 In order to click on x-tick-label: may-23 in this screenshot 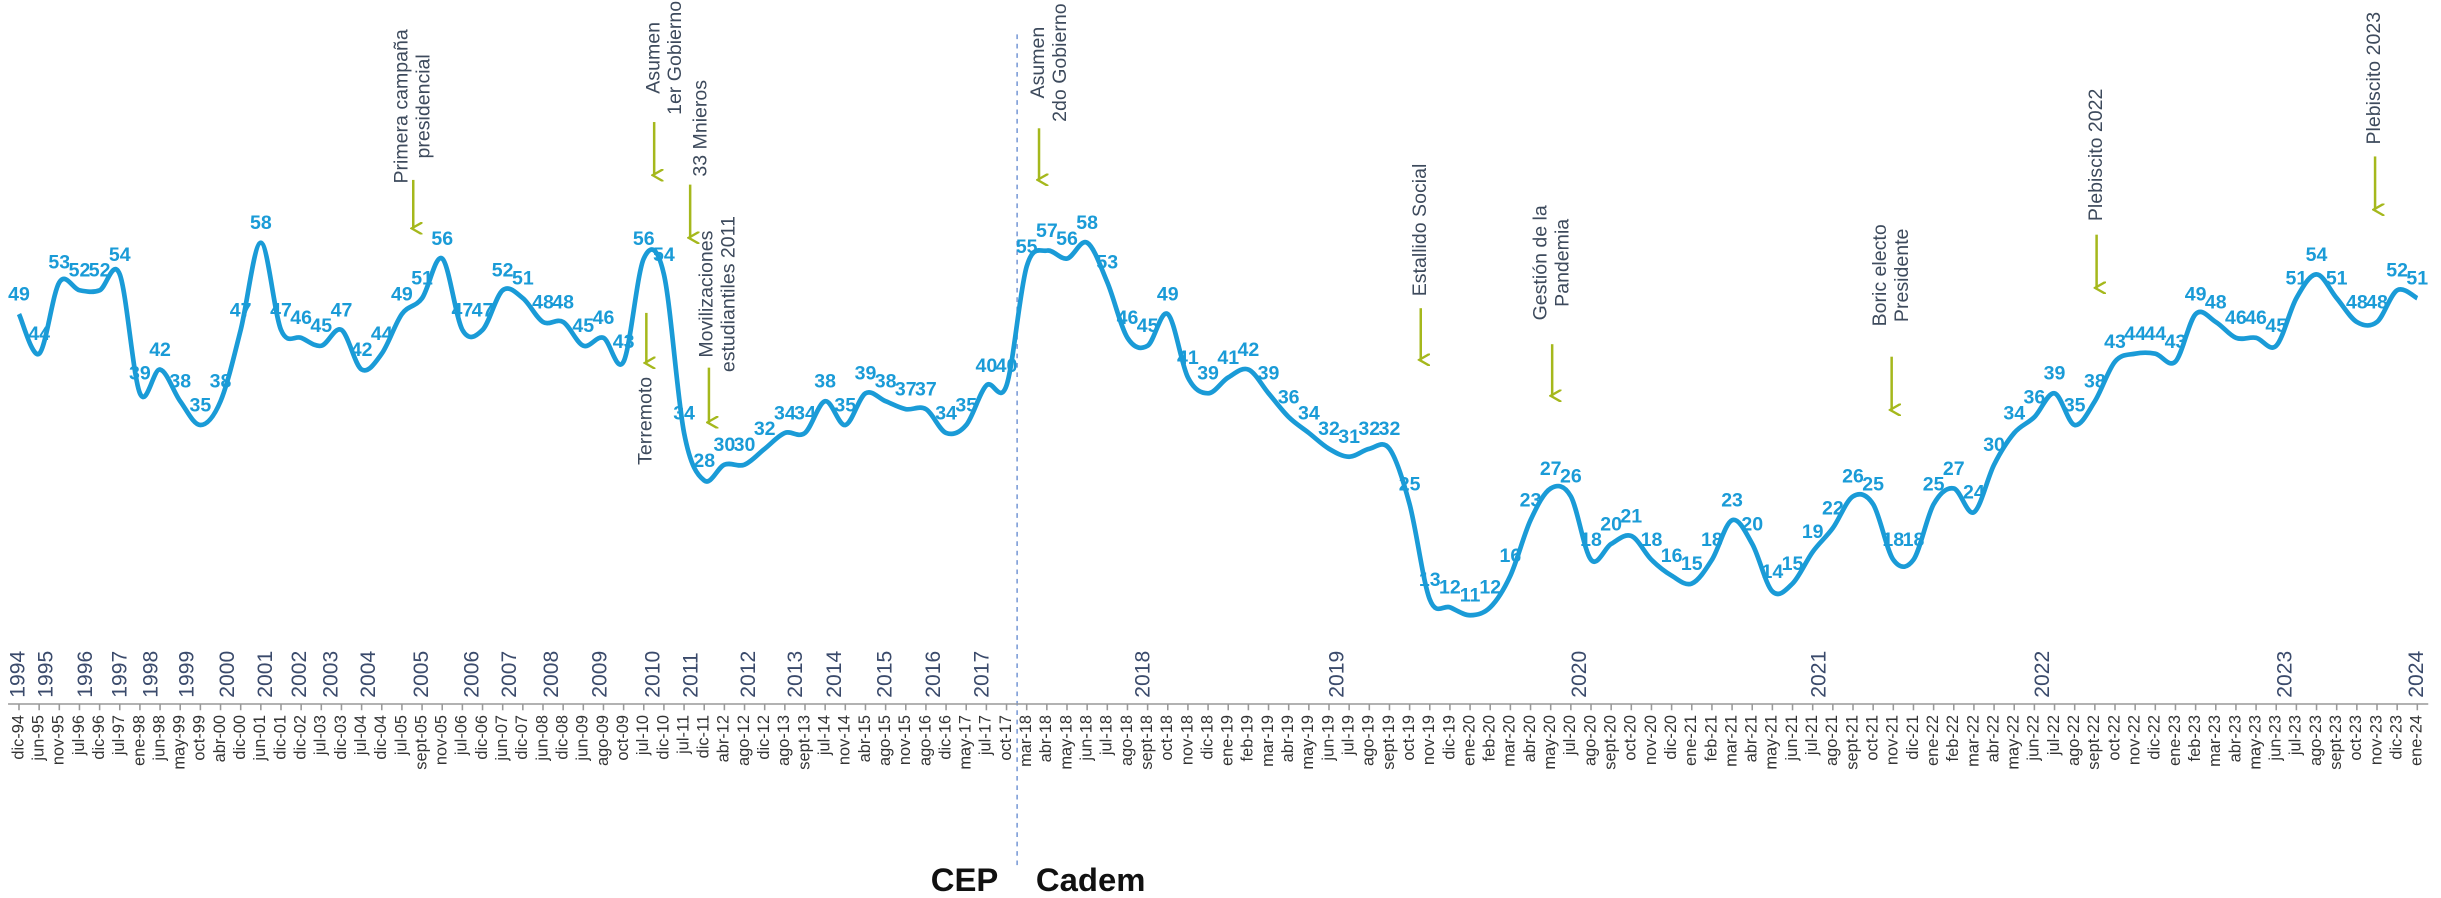, I will do `click(2255, 742)`.